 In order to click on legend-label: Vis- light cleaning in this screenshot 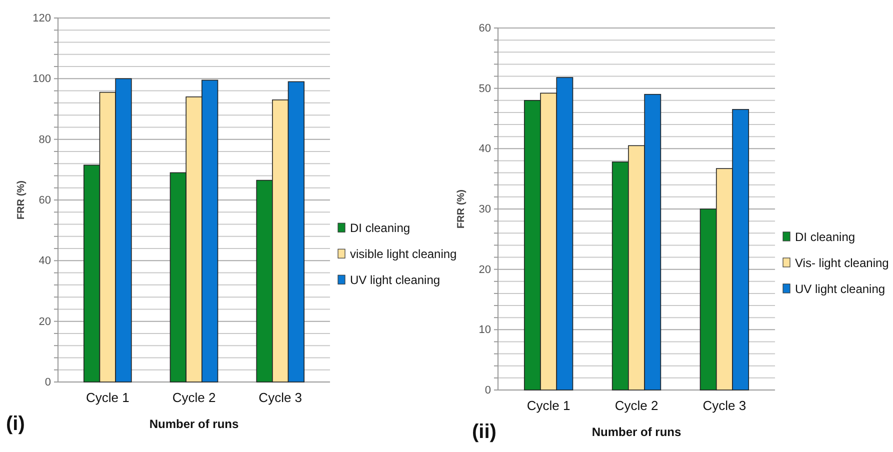, I will do `click(842, 263)`.